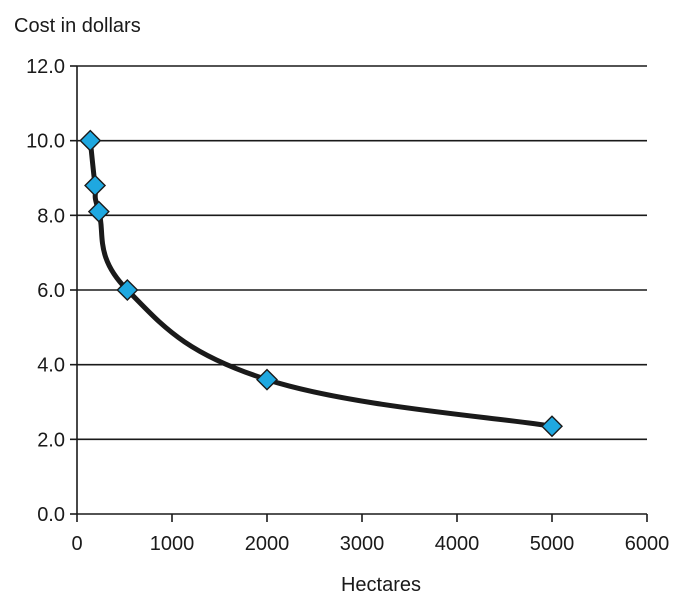 The image size is (684, 602). What do you see at coordinates (51, 515) in the screenshot?
I see `y-tick-label: 0.0` at bounding box center [51, 515].